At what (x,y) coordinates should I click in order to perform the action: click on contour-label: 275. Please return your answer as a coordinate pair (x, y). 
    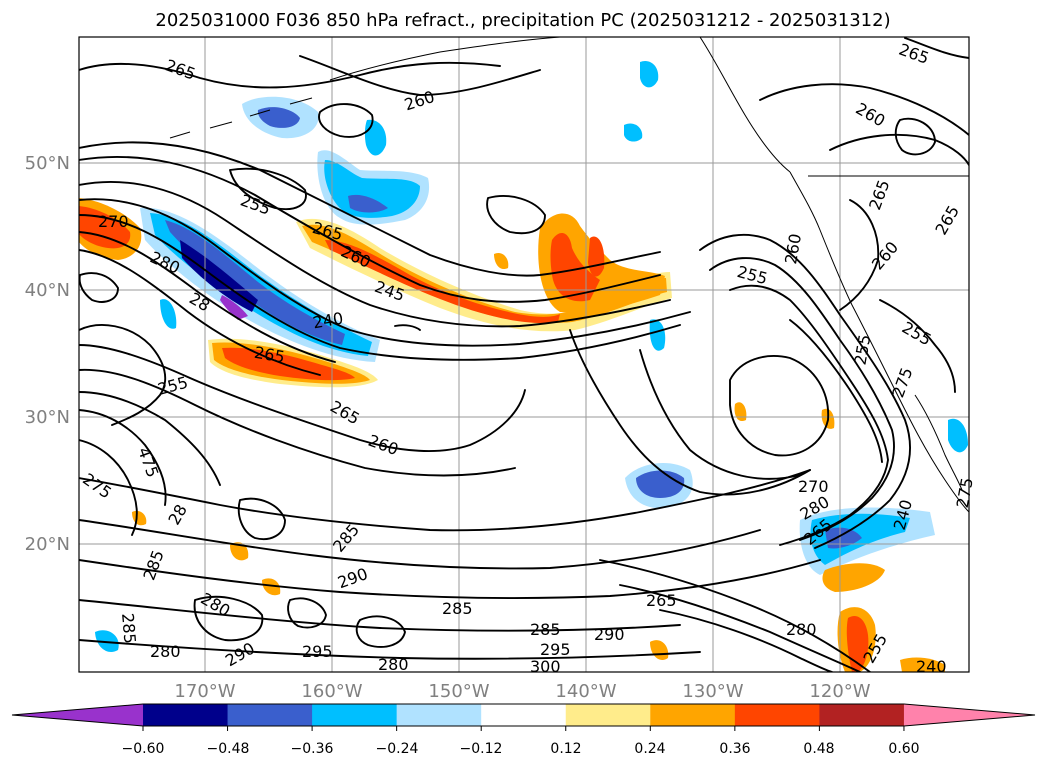
    Looking at the image, I should click on (965, 492).